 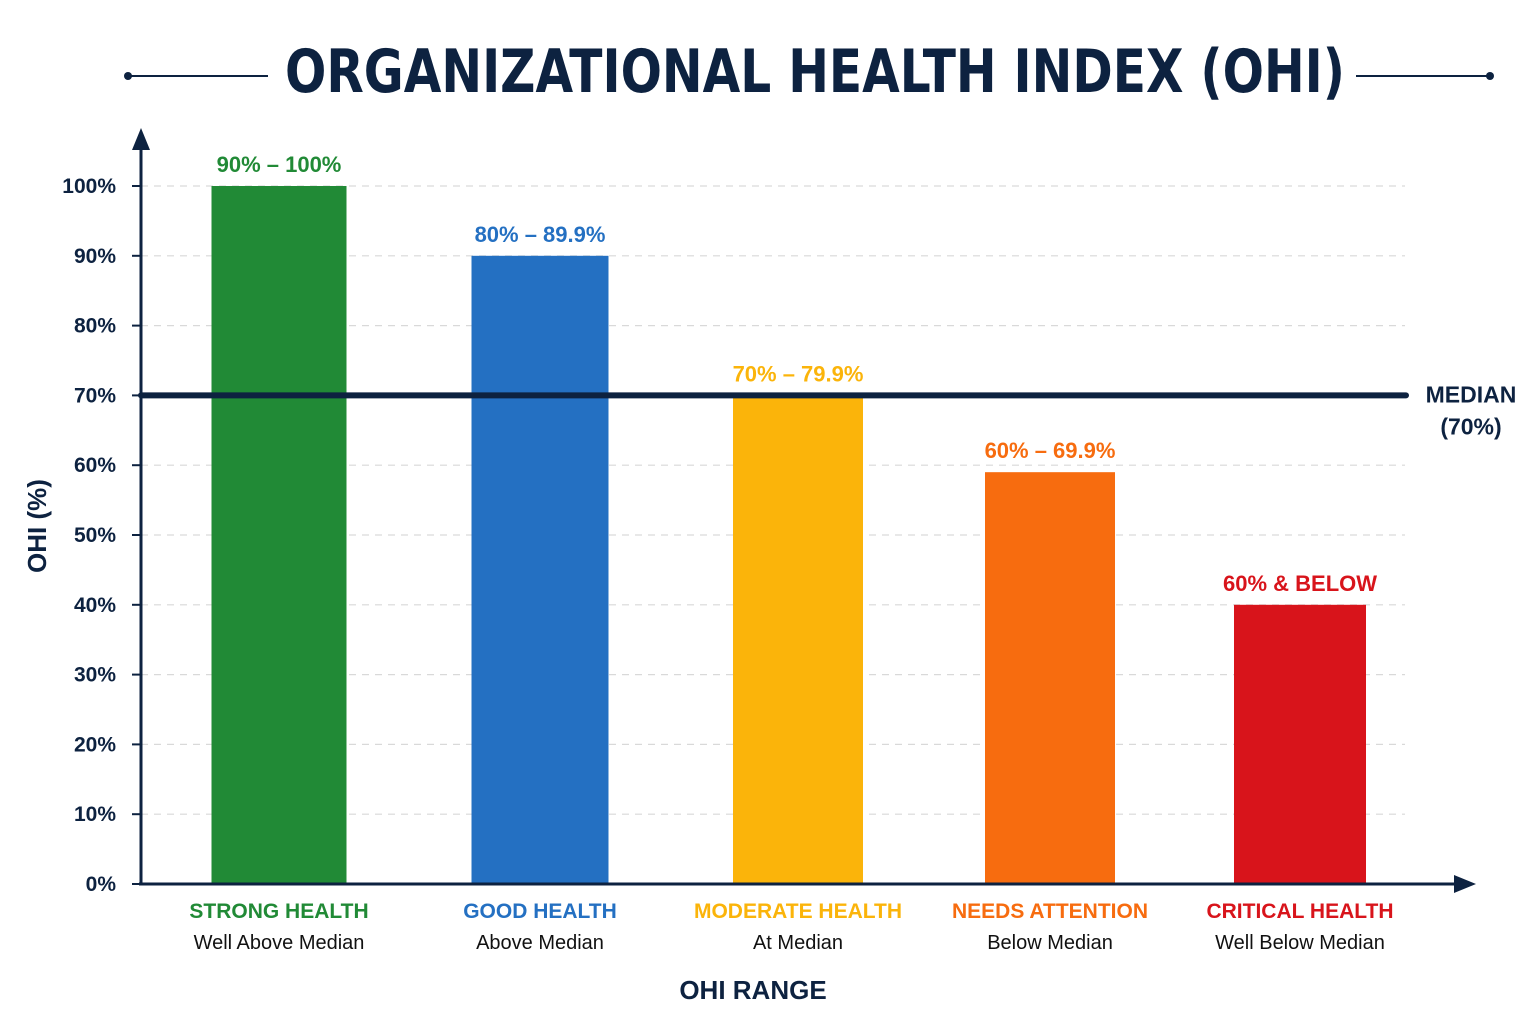 What do you see at coordinates (1470, 426) in the screenshot?
I see `median-value-label: (70%)` at bounding box center [1470, 426].